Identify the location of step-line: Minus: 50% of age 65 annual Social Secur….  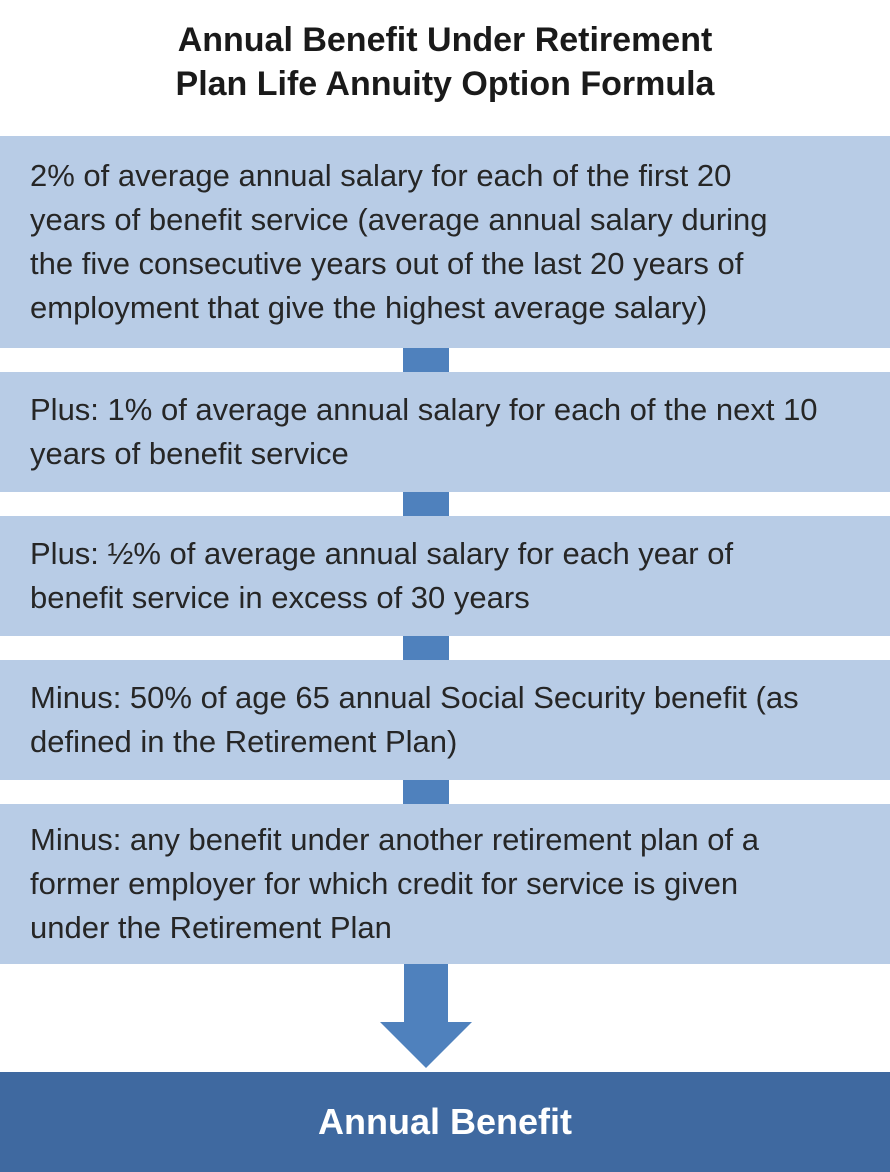
(414, 697).